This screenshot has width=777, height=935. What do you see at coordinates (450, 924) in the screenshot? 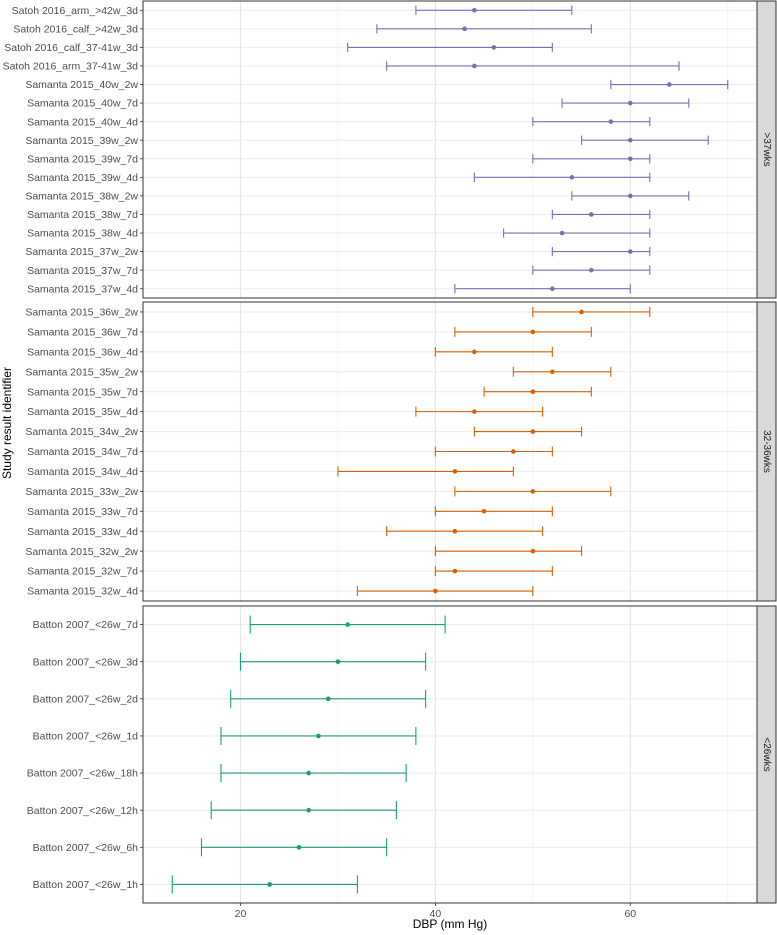
I see `x-axis-title: DBP (mm Hg)` at bounding box center [450, 924].